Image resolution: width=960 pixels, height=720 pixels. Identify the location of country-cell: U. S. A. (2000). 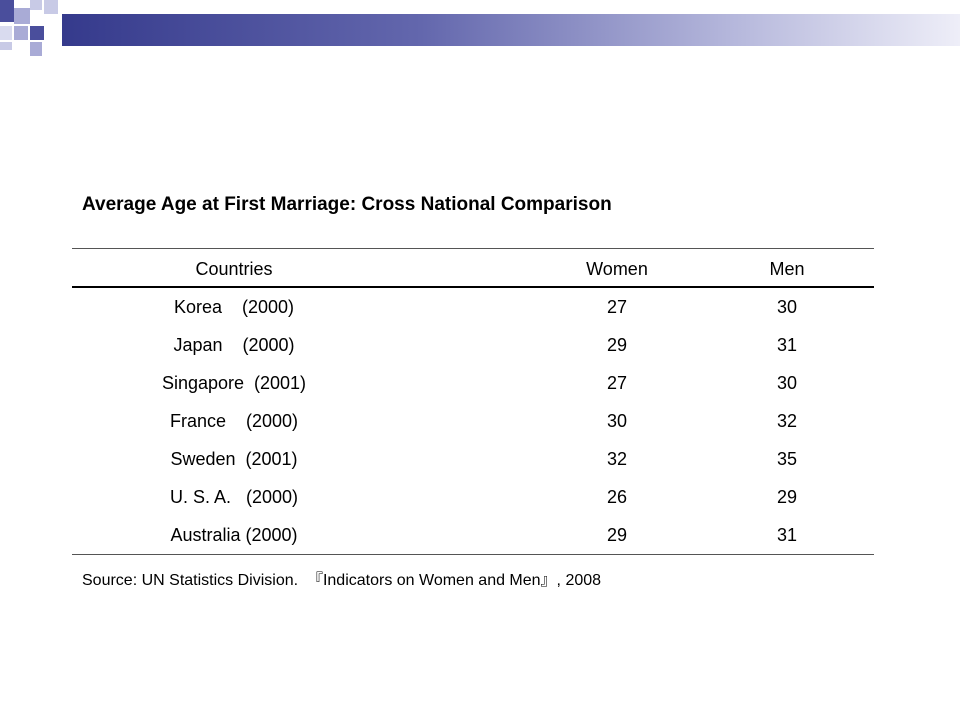
(234, 497).